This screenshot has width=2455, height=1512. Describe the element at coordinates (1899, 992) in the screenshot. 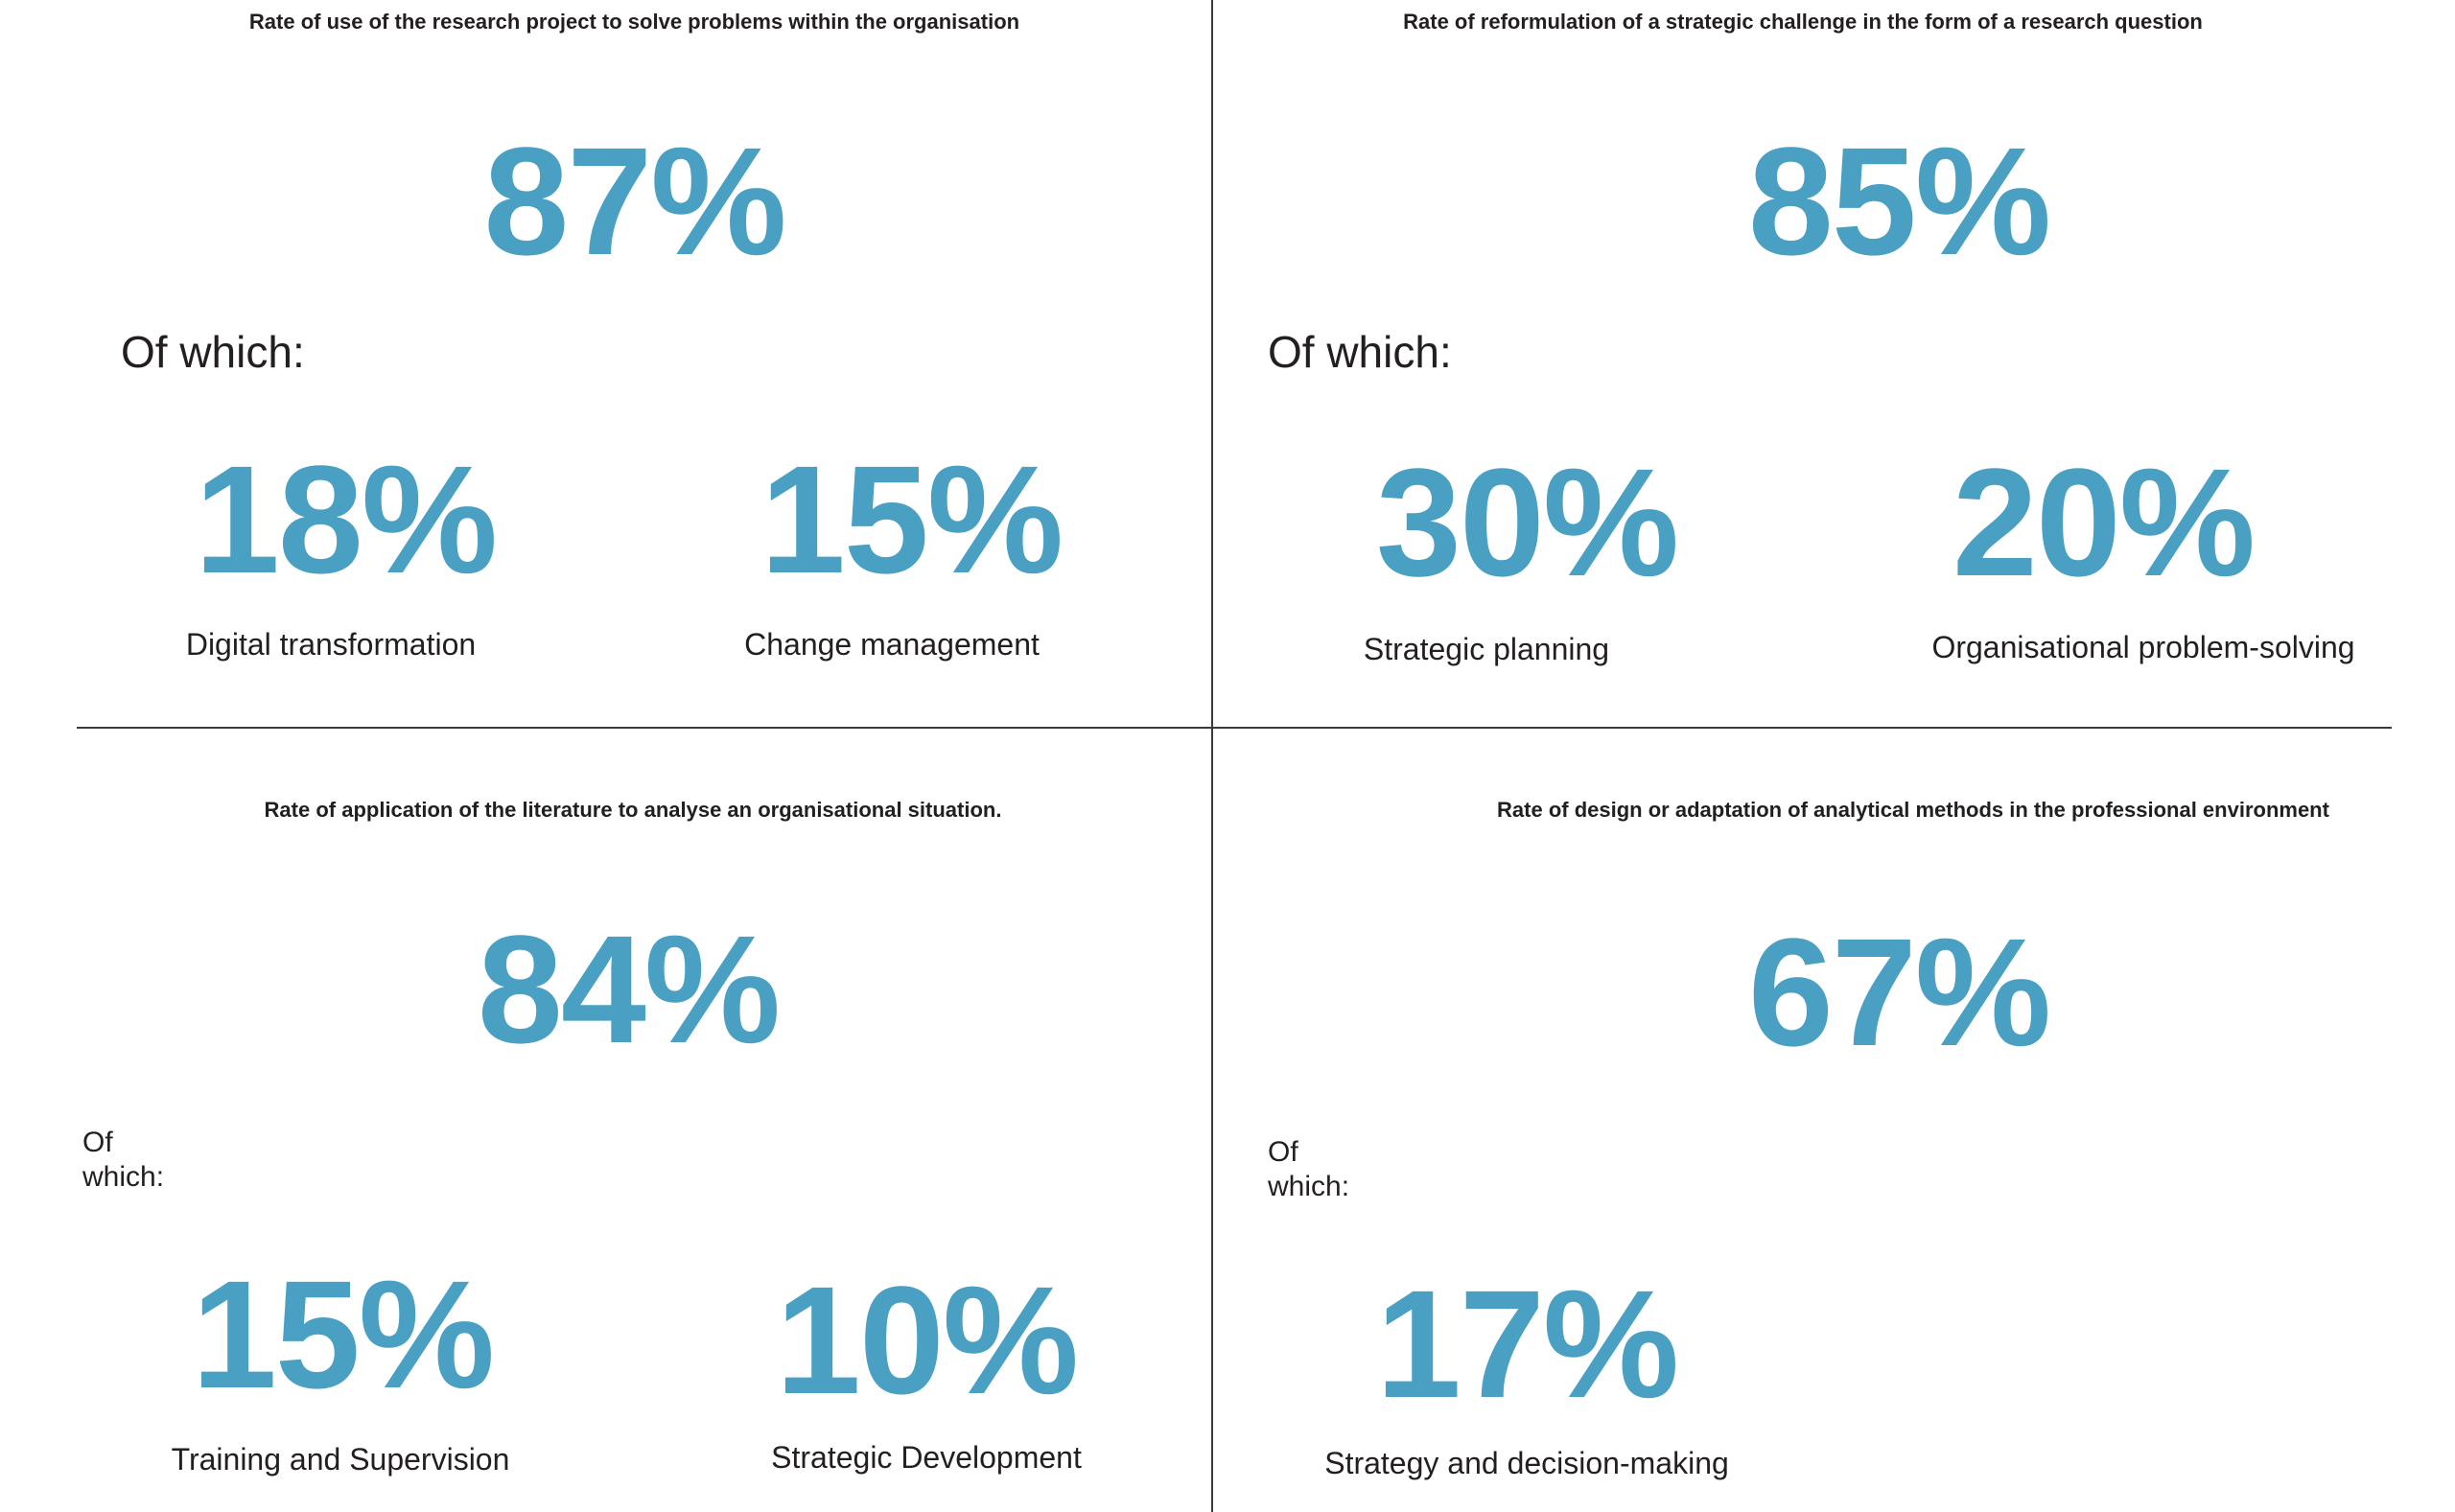

I see `main-rate: 67%` at that location.